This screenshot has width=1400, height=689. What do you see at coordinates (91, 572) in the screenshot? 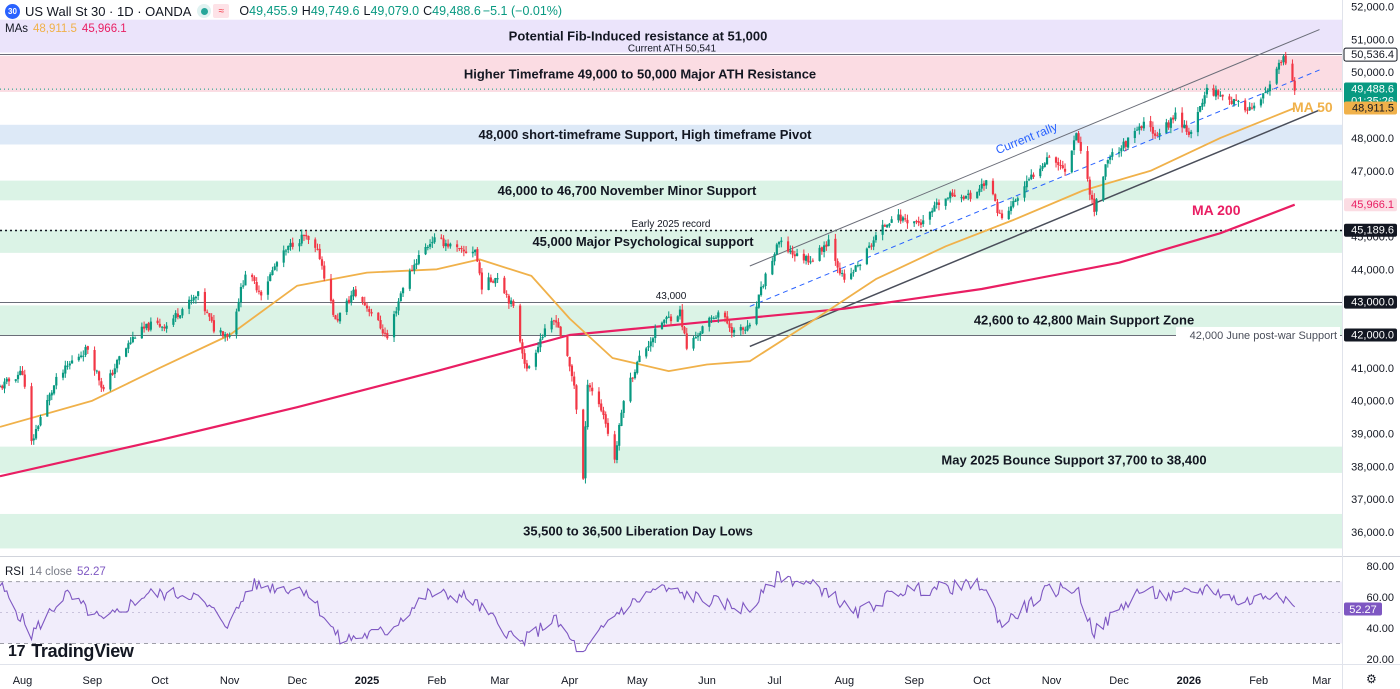
I see `rsi-legend-value: 52.27` at bounding box center [91, 572].